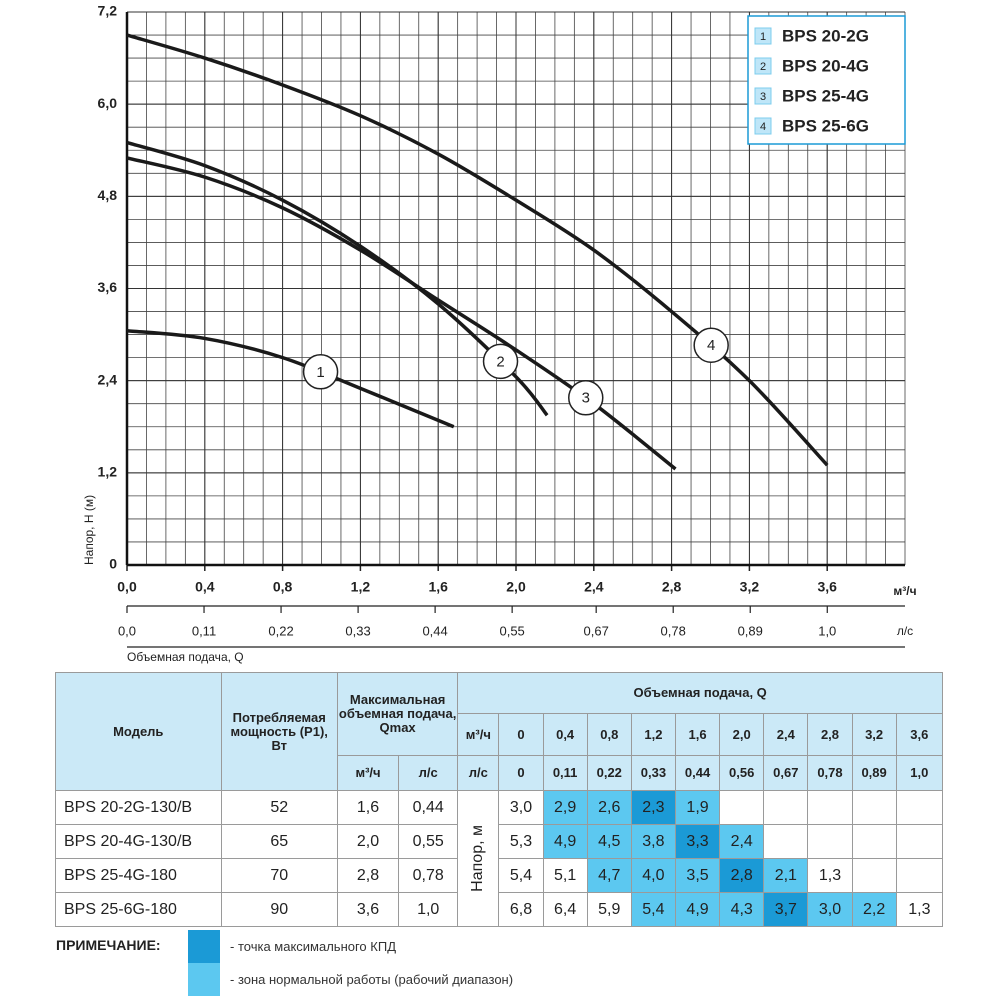 The image size is (1000, 1000). What do you see at coordinates (108, 287) in the screenshot?
I see `y-tick-label: 3,6` at bounding box center [108, 287].